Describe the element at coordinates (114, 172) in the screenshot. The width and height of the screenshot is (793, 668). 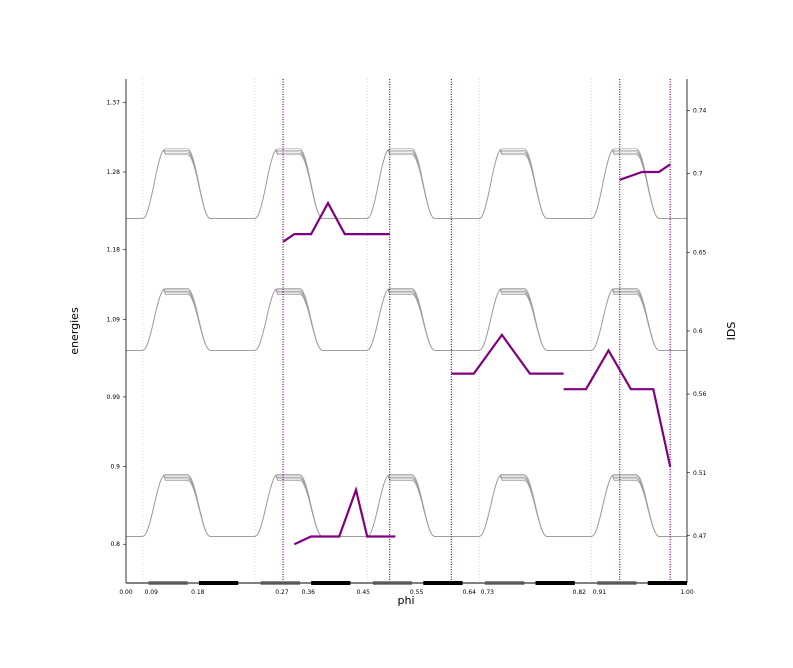
I see `y-tick-label: 1.28` at that location.